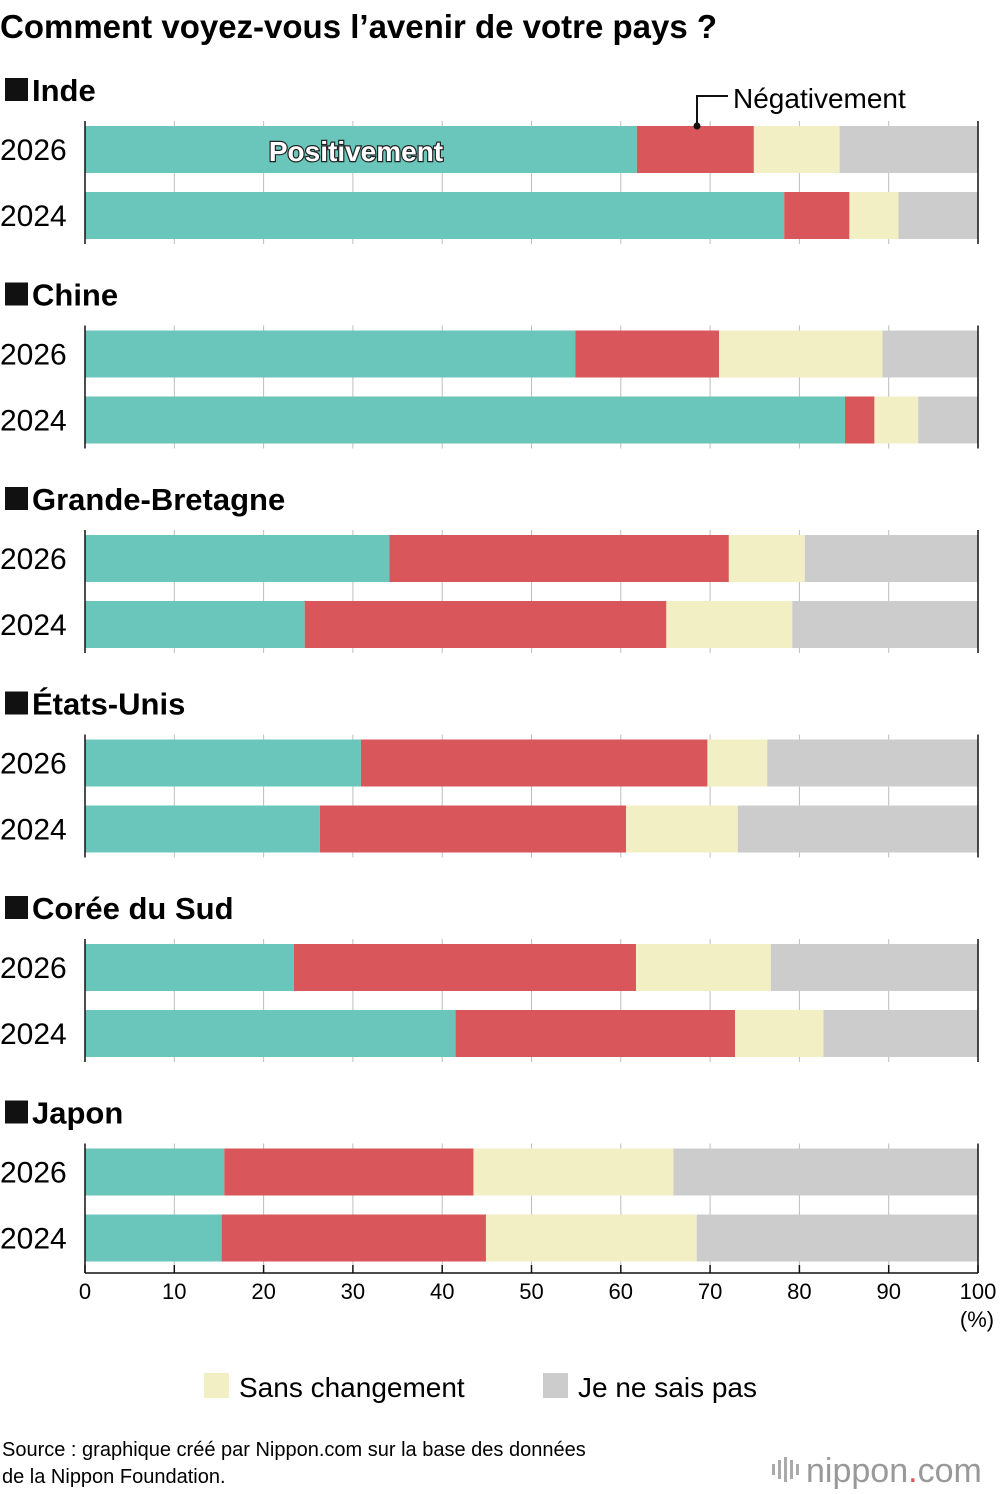 The width and height of the screenshot is (1000, 1494). I want to click on group-chine: Chine 2026 2024, so click(489, 361).